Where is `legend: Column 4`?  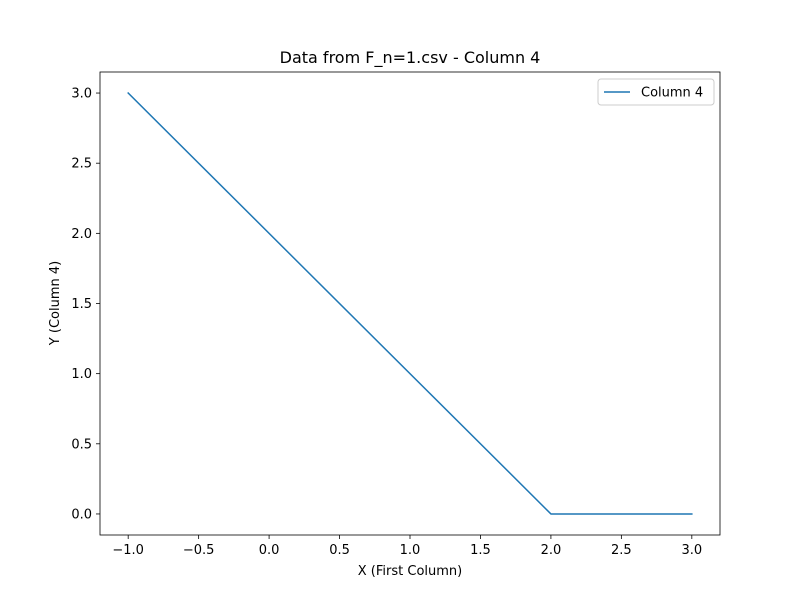 legend: Column 4 is located at coordinates (656, 92).